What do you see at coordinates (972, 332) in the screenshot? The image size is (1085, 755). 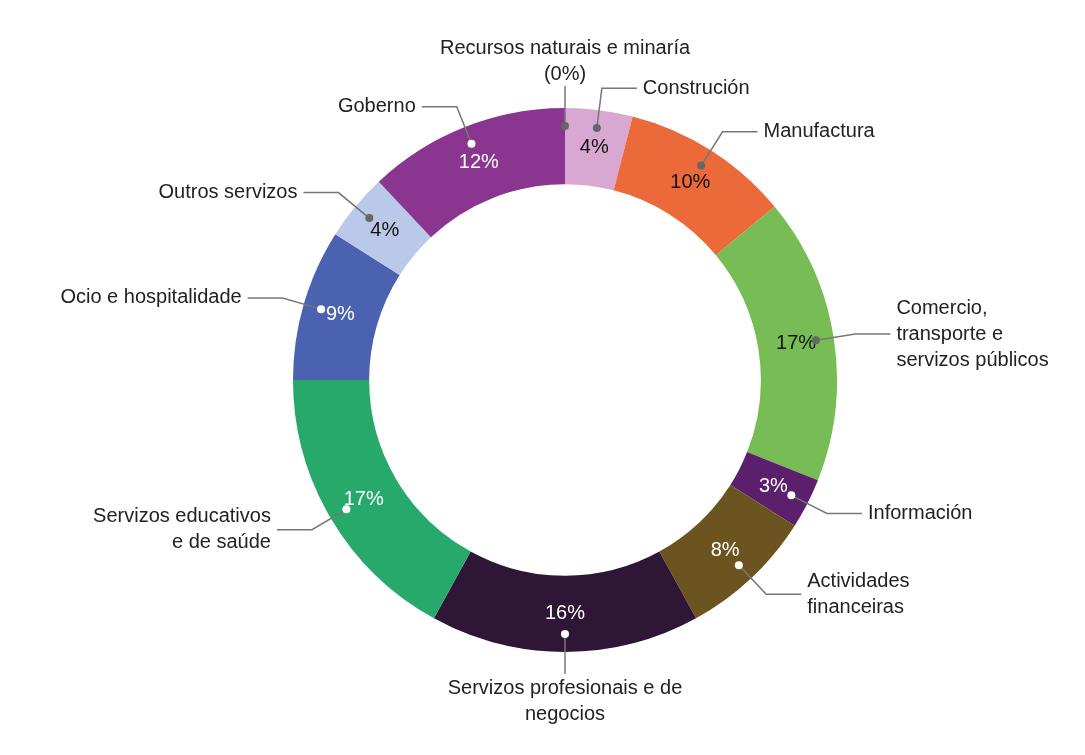 I see `slice-label: Comercio, transporte e servizos públicos` at bounding box center [972, 332].